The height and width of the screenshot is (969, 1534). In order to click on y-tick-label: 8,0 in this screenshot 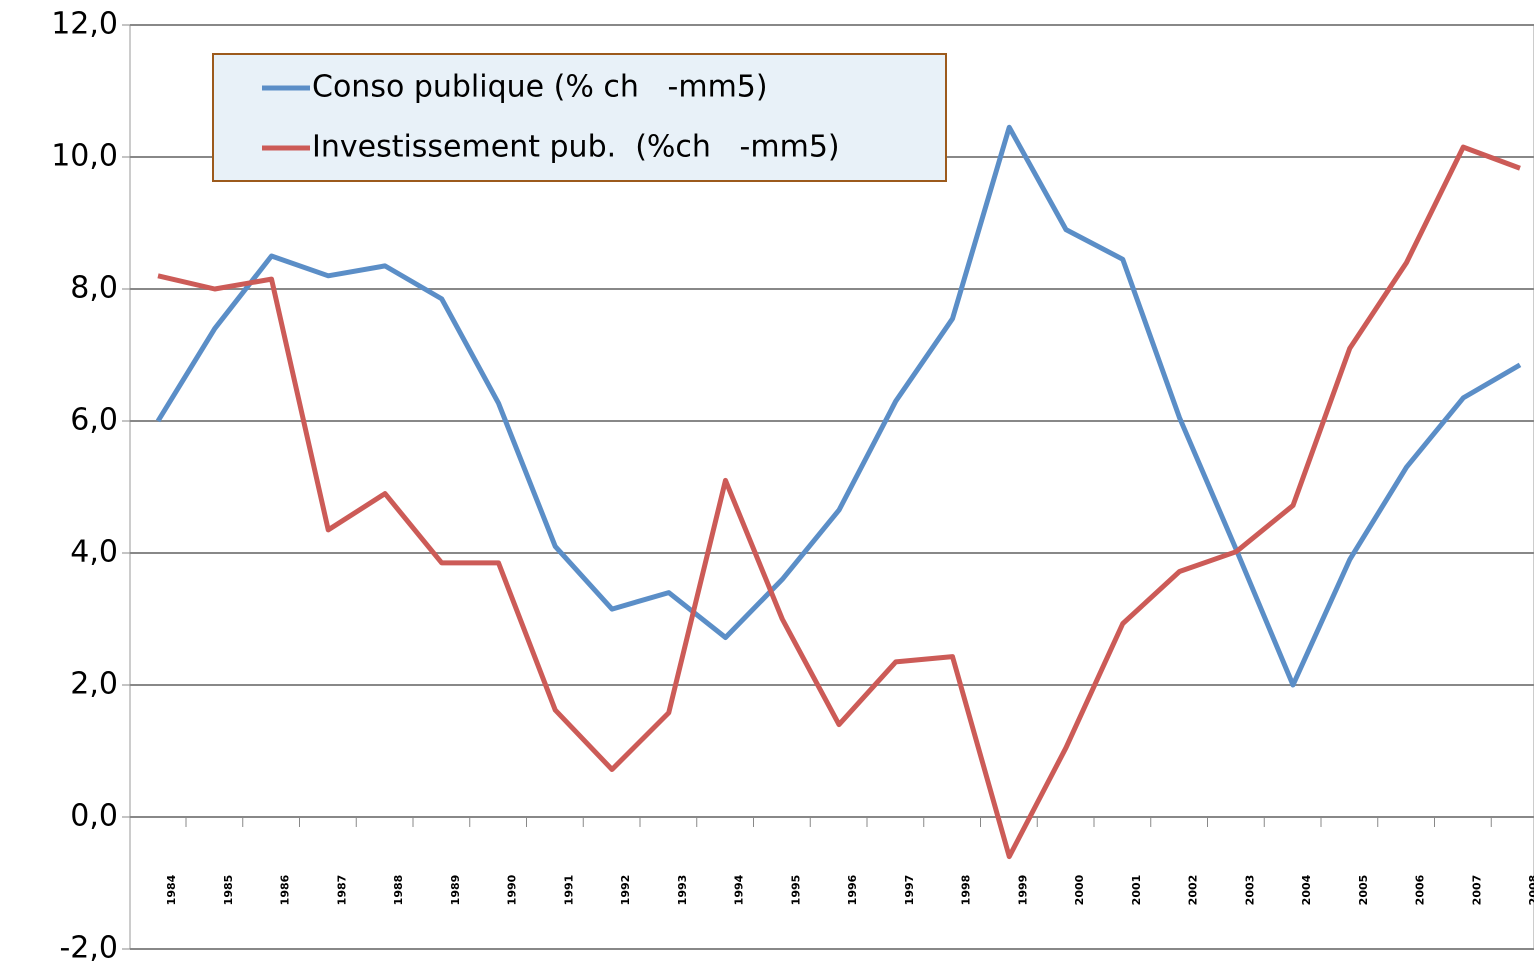, I will do `click(94, 288)`.